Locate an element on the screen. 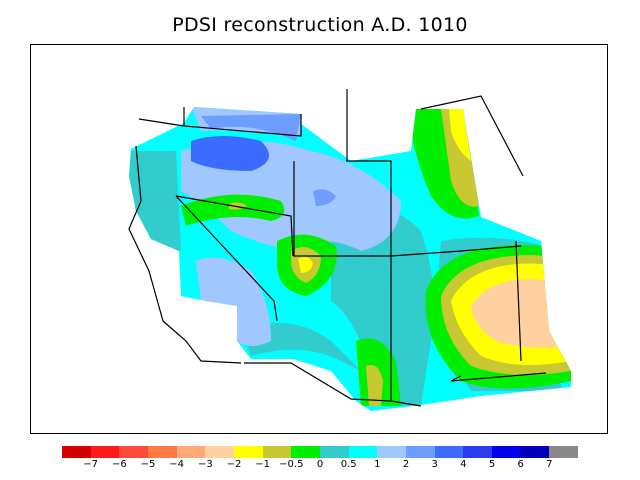  field-yellow-northeast is located at coordinates (460, 135).